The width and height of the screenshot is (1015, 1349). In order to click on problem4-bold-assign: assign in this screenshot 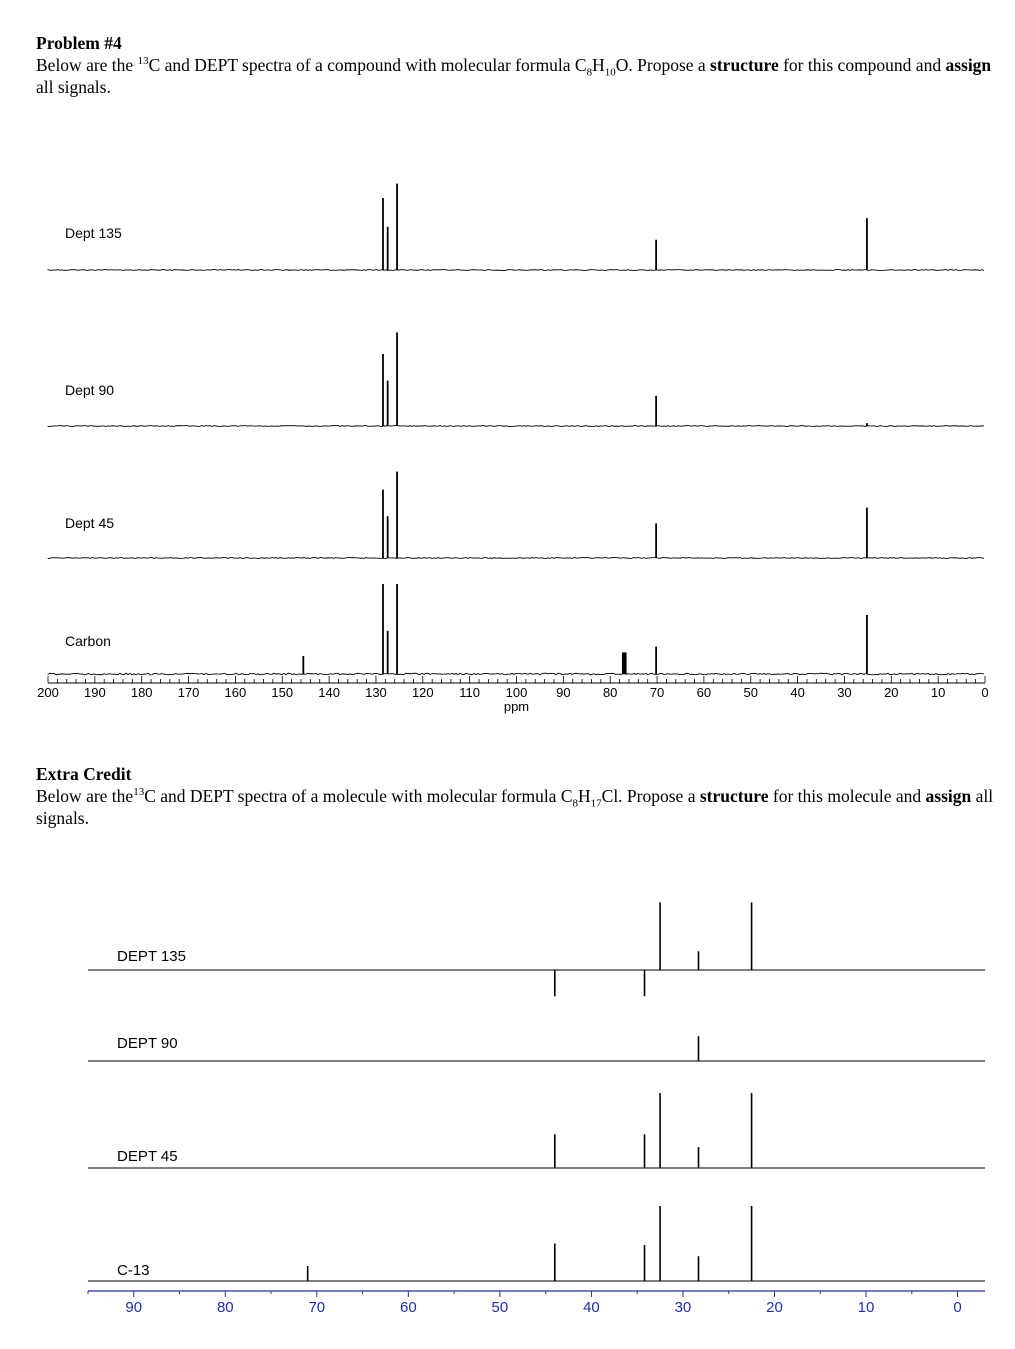, I will do `click(968, 65)`.